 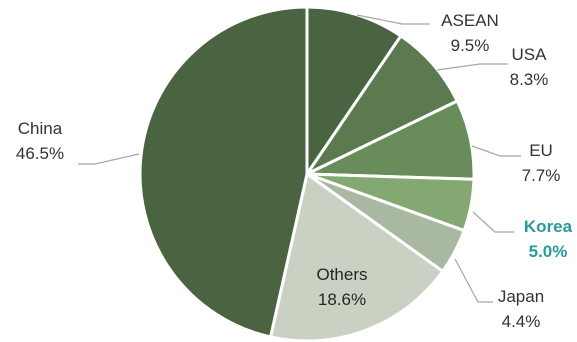 What do you see at coordinates (472, 67) in the screenshot?
I see `leader-line-usa` at bounding box center [472, 67].